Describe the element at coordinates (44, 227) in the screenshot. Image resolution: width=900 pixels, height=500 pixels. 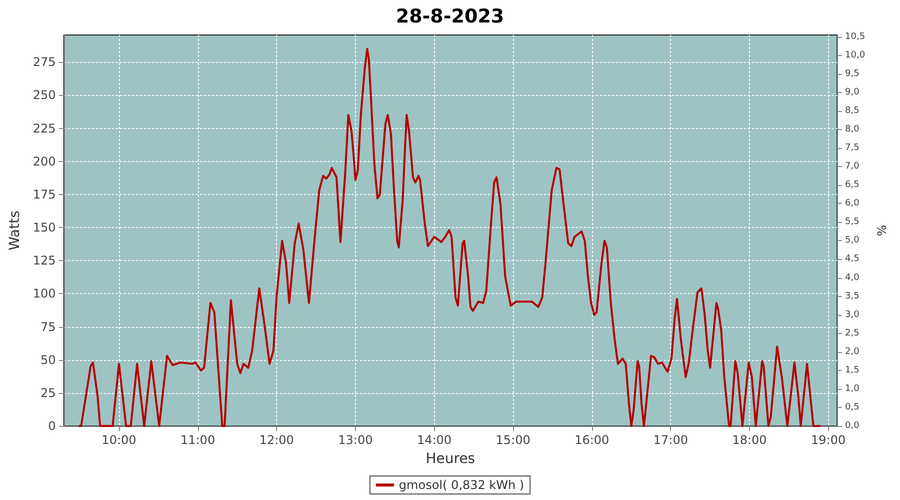
I see `y-tick-label: 150` at that location.